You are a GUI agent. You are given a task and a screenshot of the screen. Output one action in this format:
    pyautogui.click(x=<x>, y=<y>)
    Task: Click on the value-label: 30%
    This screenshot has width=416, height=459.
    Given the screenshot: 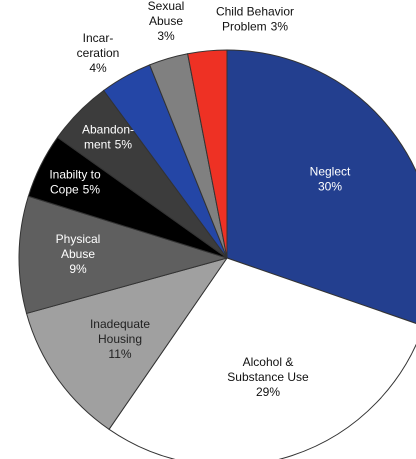 What is the action you would take?
    pyautogui.click(x=330, y=187)
    